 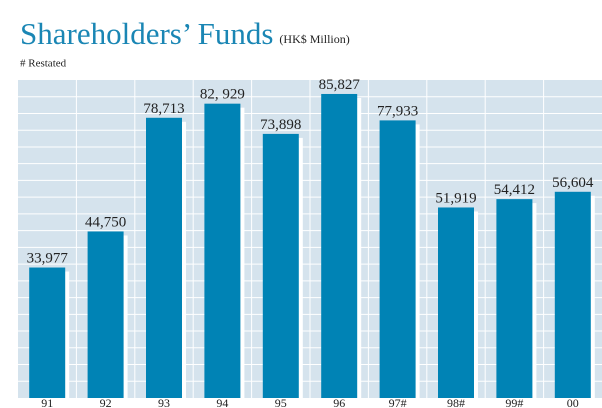 What do you see at coordinates (514, 190) in the screenshot?
I see `value-label: 54,412` at bounding box center [514, 190].